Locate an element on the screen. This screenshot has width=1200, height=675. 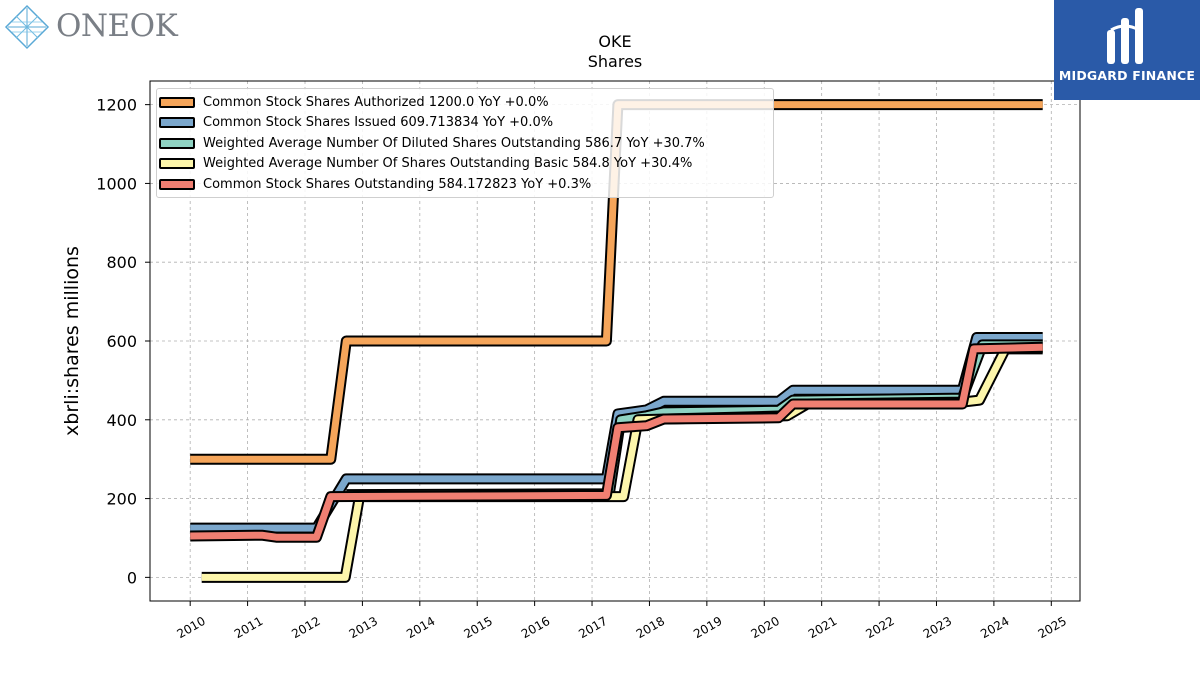
y-axis: 0 200 400 600 800 1000 1200 is located at coordinates (123, 341).